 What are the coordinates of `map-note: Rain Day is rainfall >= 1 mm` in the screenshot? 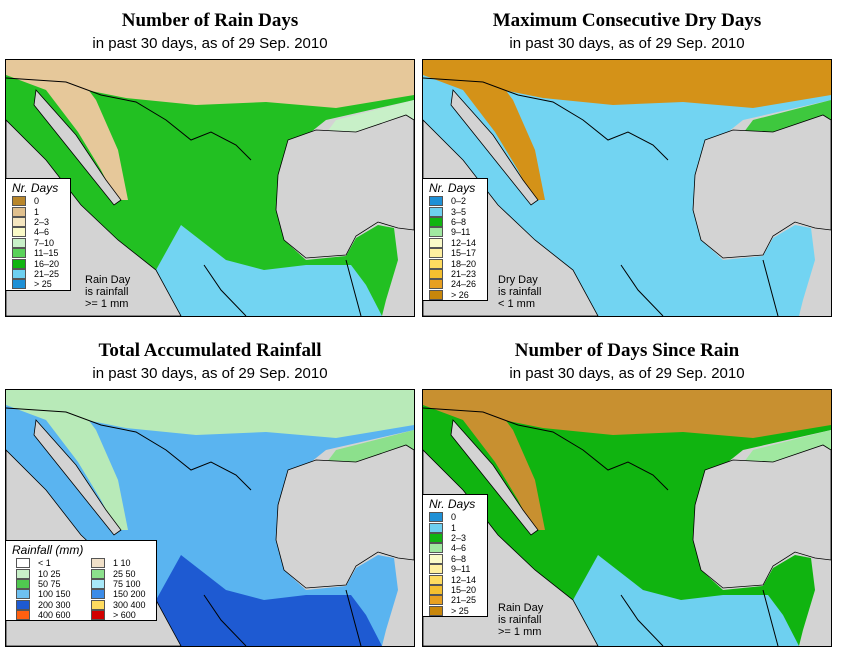 It's located at (107, 292).